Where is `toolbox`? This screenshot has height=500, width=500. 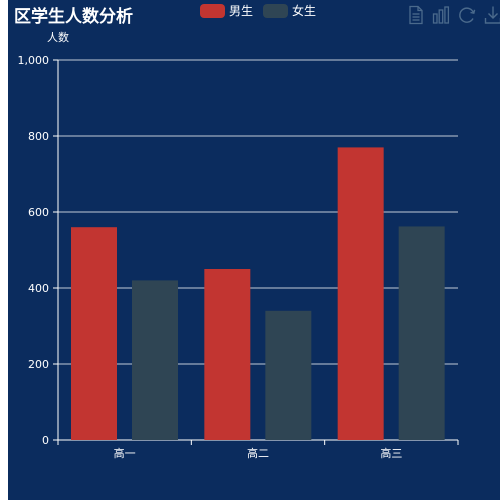 toolbox is located at coordinates (453, 15).